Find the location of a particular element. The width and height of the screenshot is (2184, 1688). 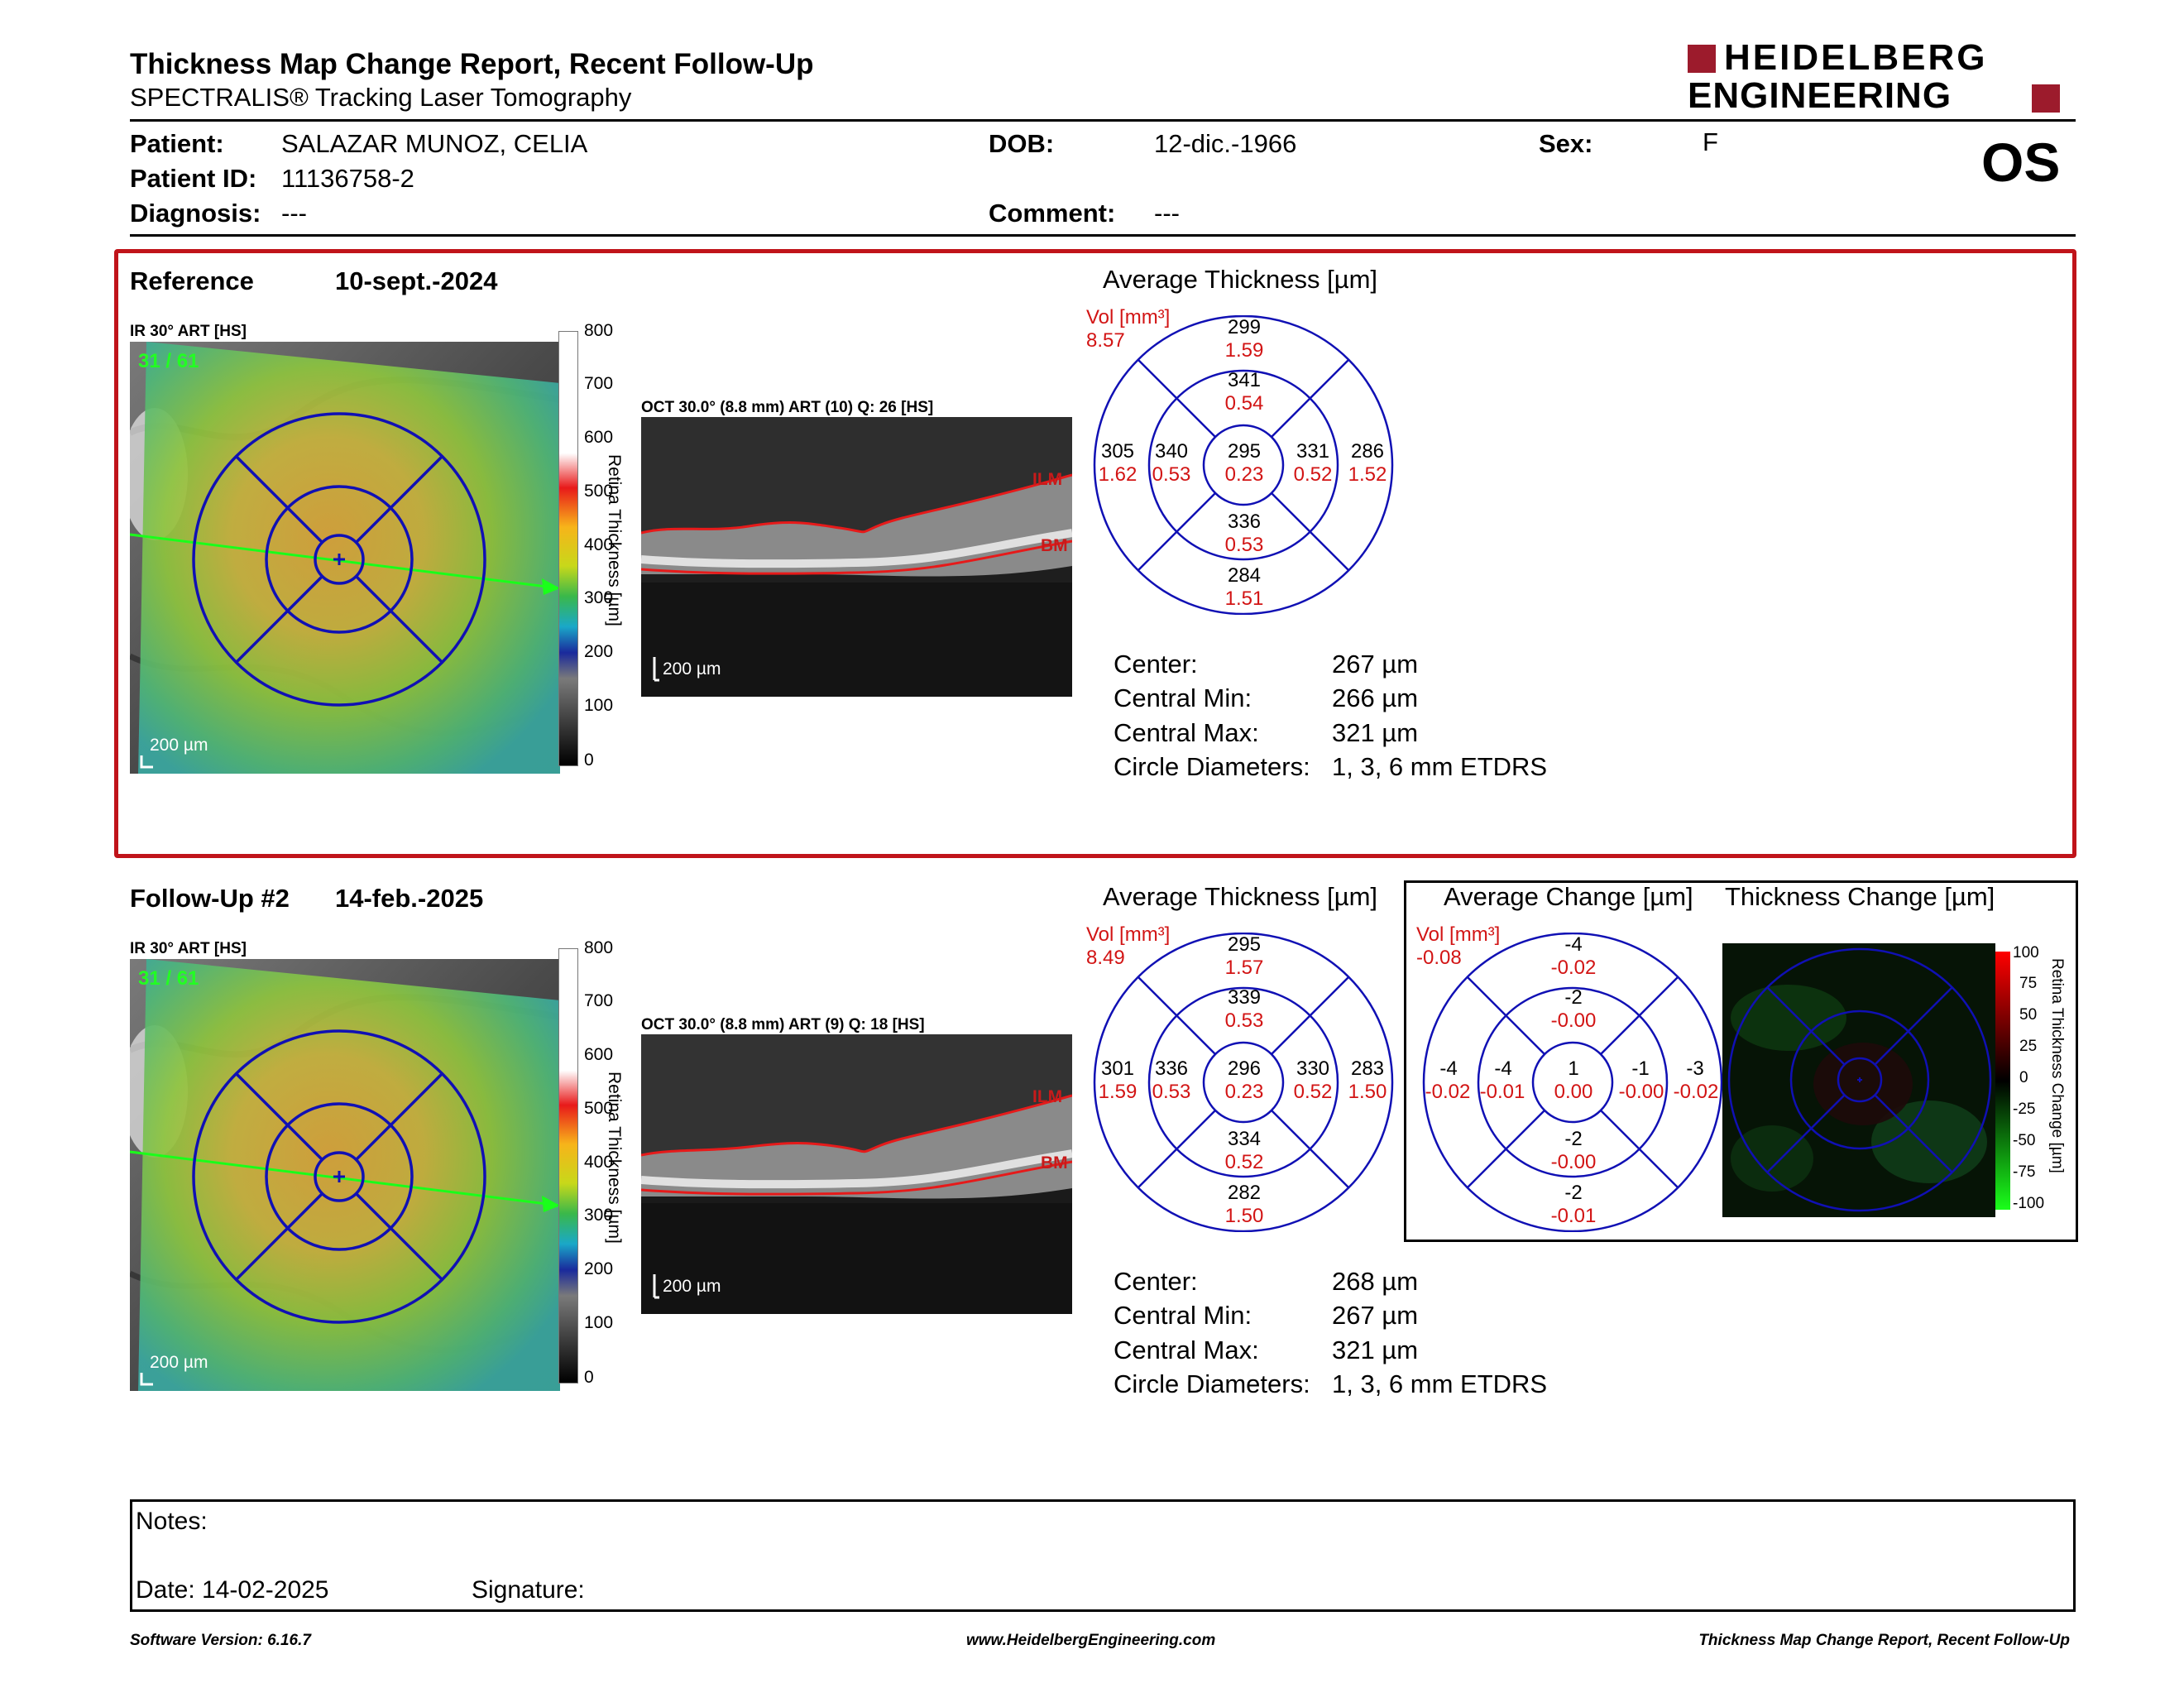

notes-box is located at coordinates (1103, 1555).